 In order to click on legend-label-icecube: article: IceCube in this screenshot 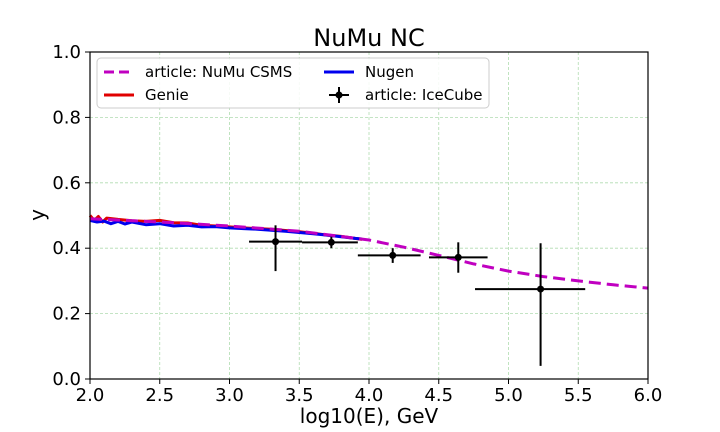, I will do `click(424, 95)`.